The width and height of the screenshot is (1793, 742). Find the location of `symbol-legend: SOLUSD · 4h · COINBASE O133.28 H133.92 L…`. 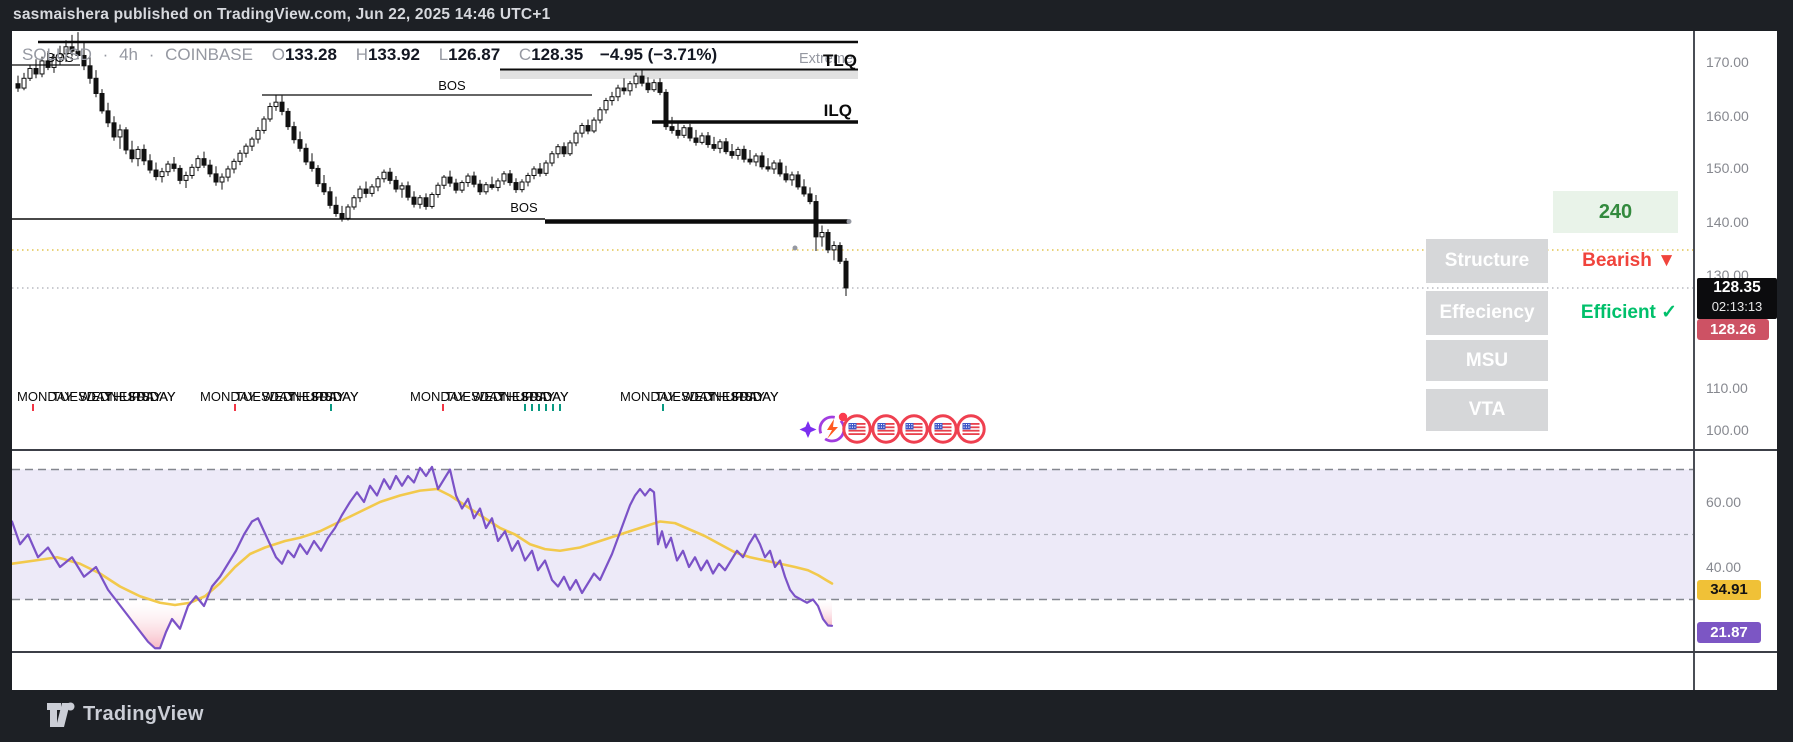

symbol-legend: SOLUSD · 4h · COINBASE O133.28 H133.92 L… is located at coordinates (369, 55).